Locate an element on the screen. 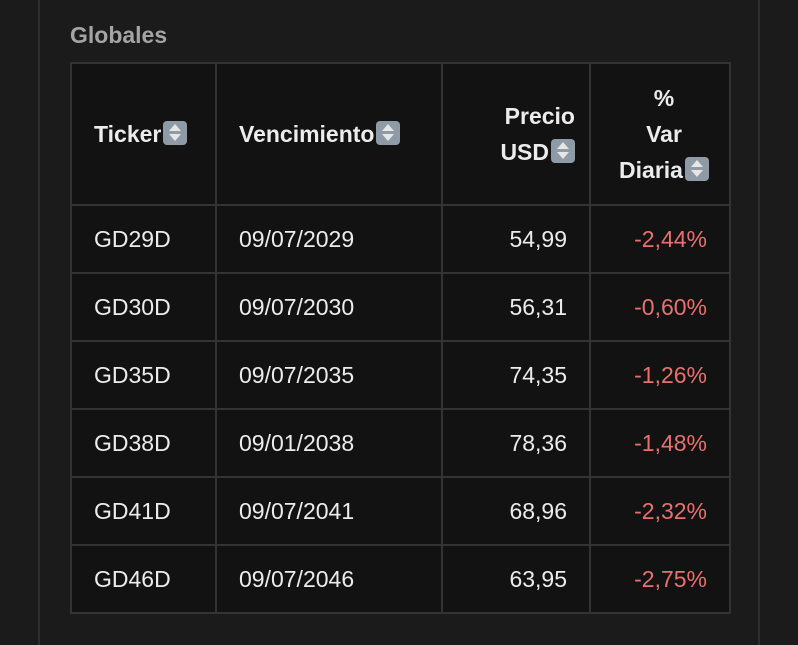  table-cell: GD35D is located at coordinates (143, 375).